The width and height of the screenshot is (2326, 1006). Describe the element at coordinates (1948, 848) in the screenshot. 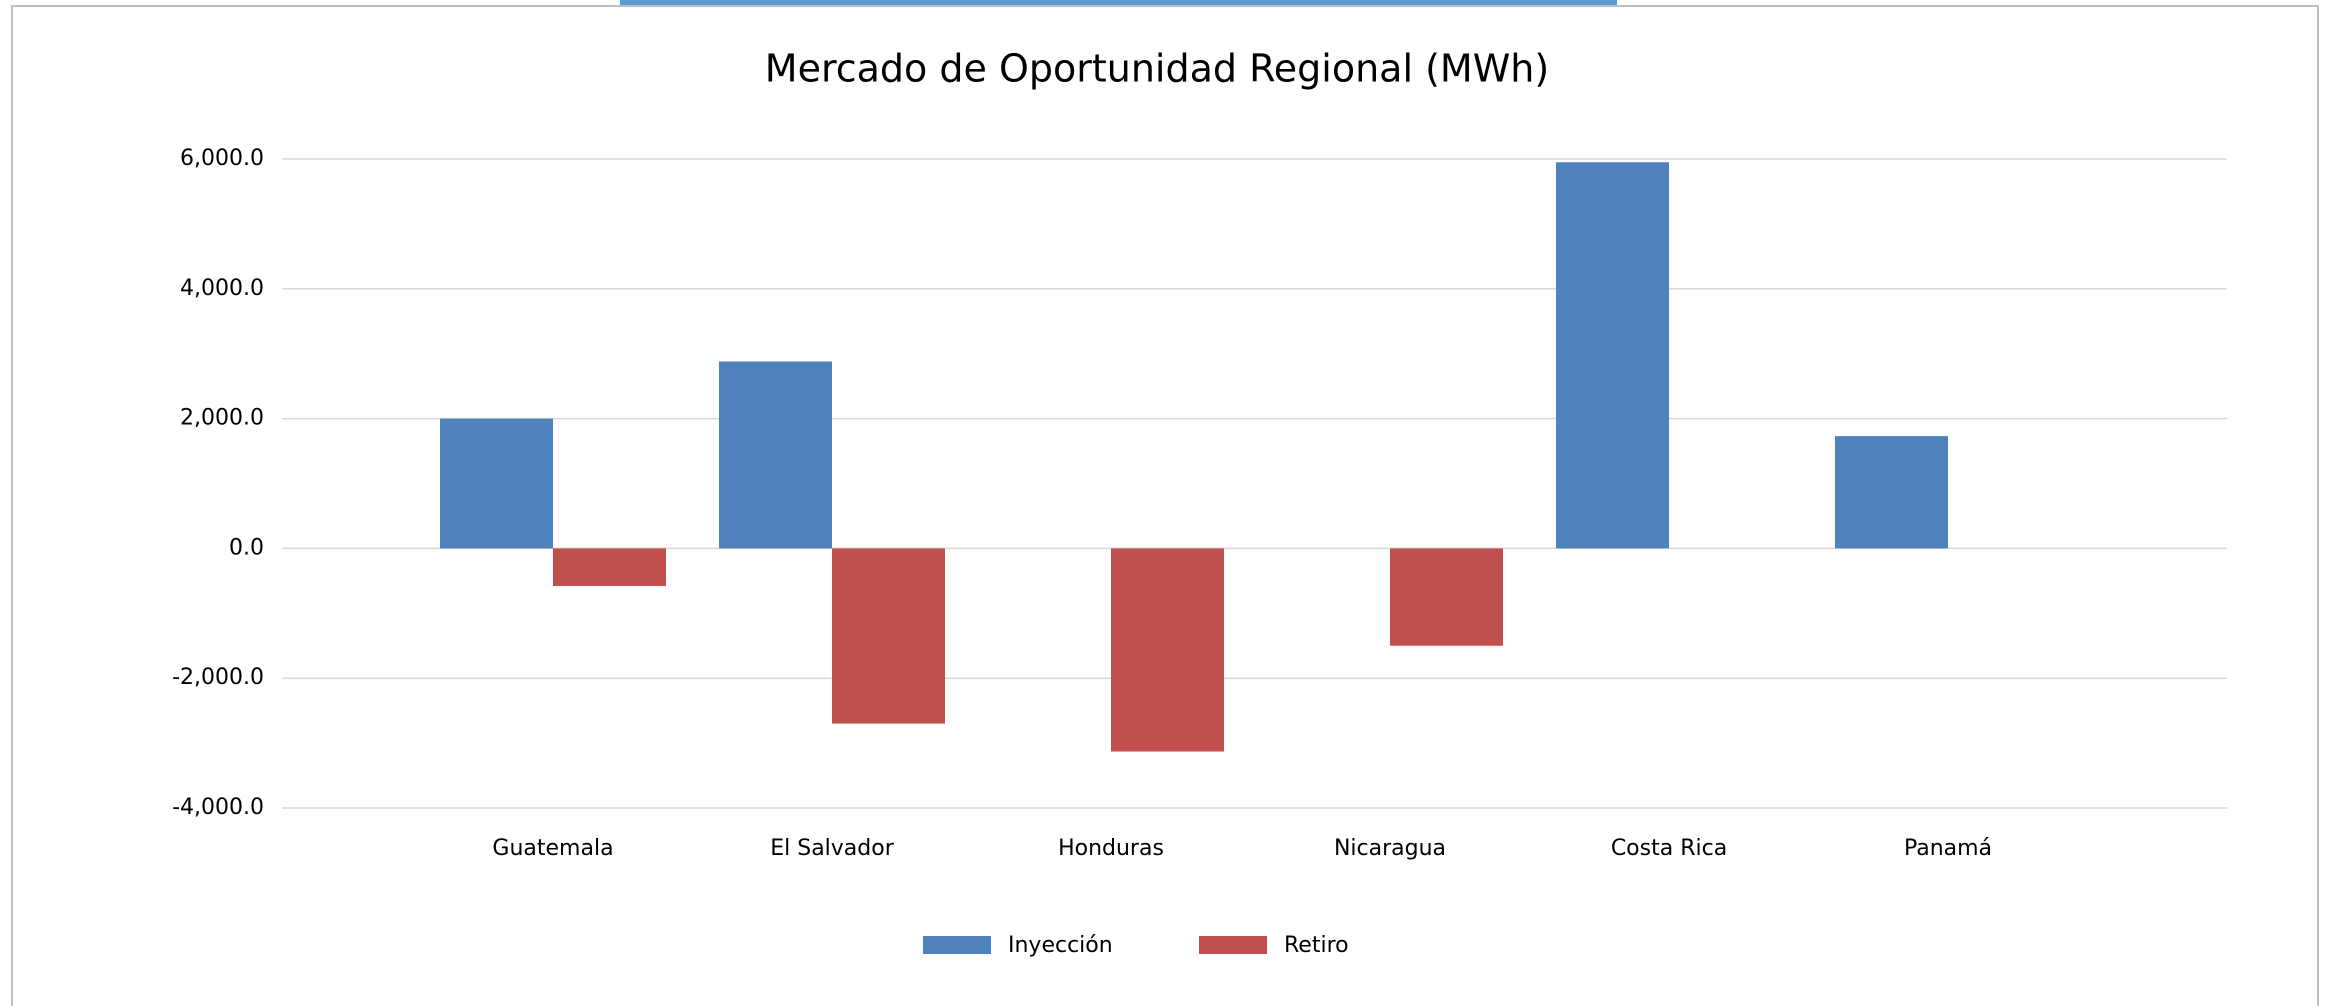

I see `x-tick-label: Panamá` at that location.